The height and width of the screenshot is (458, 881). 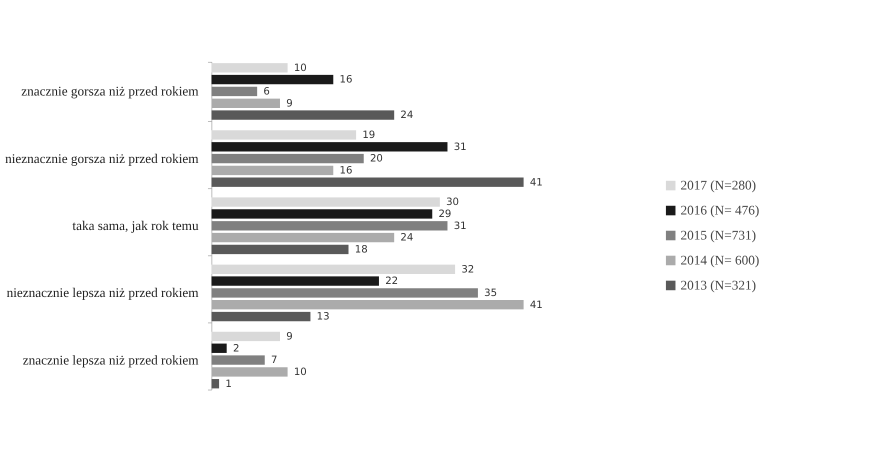 What do you see at coordinates (452, 202) in the screenshot?
I see `data-label: 30` at bounding box center [452, 202].